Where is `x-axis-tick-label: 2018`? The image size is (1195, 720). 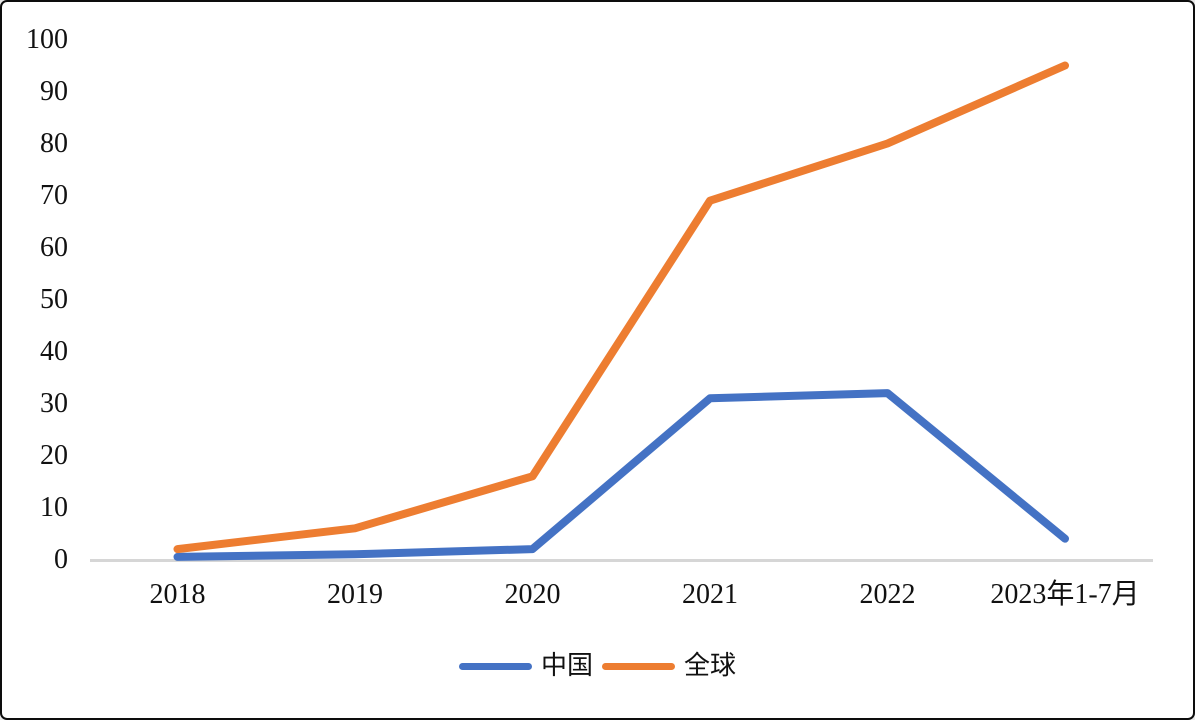 x-axis-tick-label: 2018 is located at coordinates (177, 594).